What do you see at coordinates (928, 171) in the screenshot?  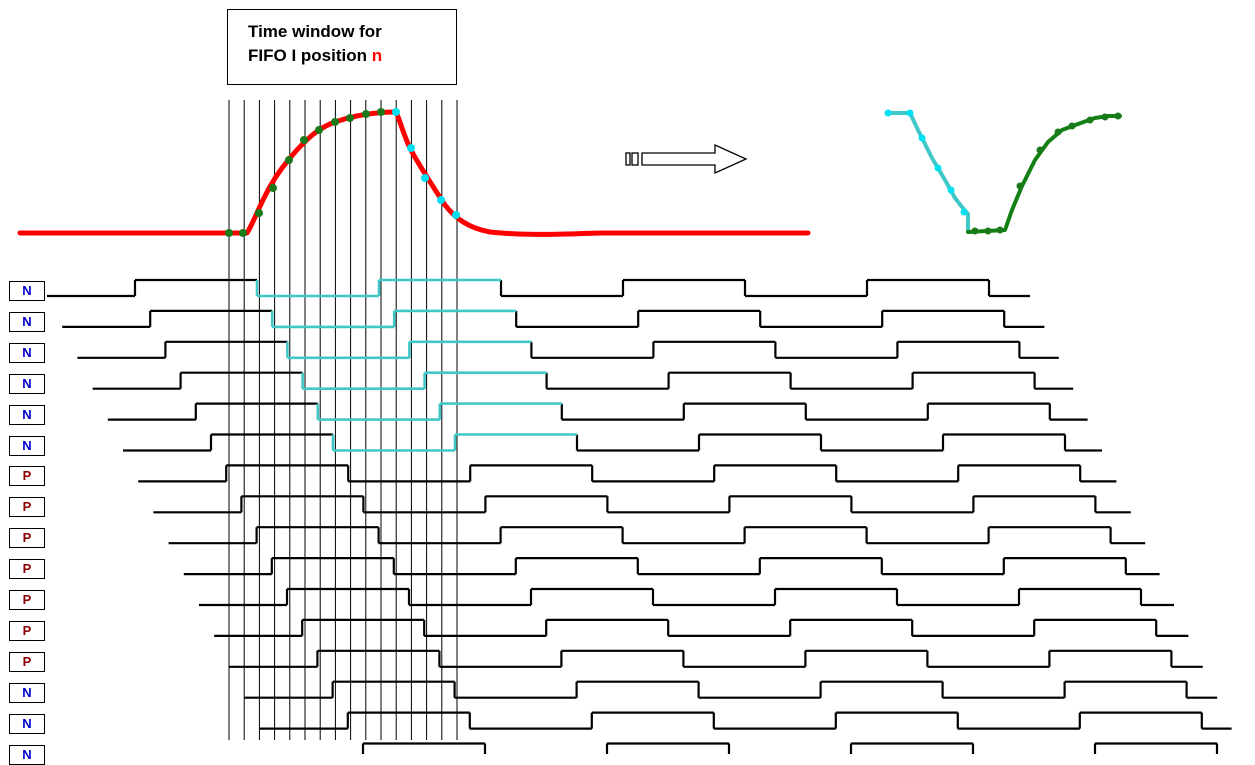 I see `reconstructed-falling-edge` at bounding box center [928, 171].